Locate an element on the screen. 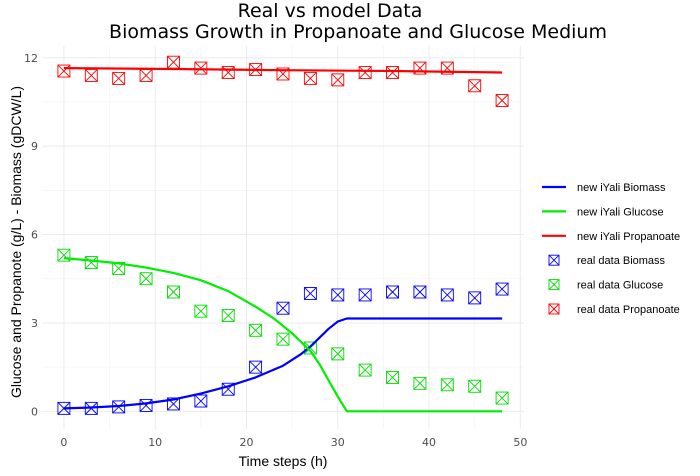  x-tick-label: 0 is located at coordinates (63, 442).